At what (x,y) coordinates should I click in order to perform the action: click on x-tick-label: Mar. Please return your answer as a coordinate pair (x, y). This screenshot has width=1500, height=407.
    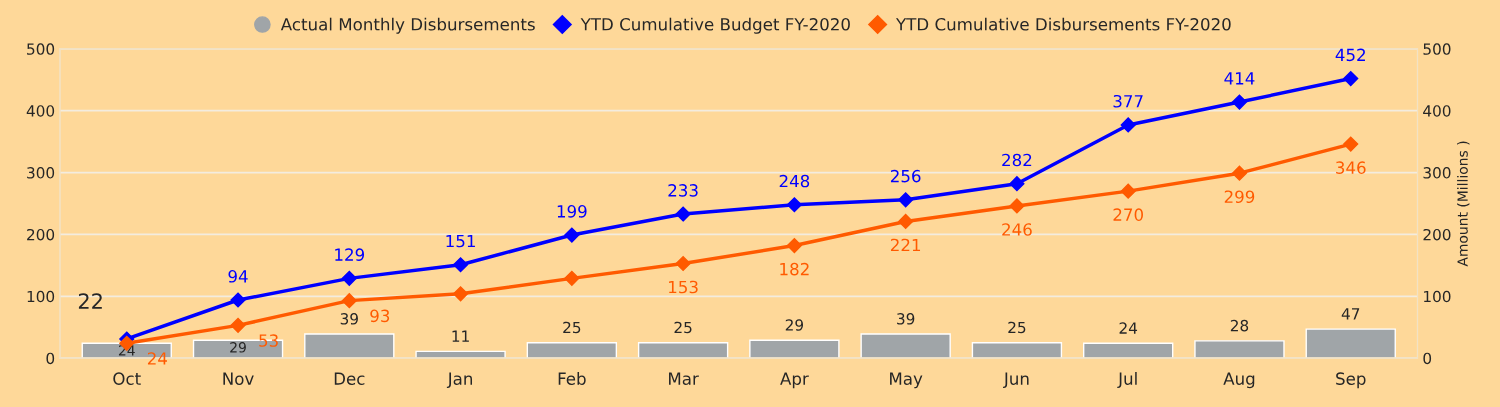
    Looking at the image, I should click on (684, 378).